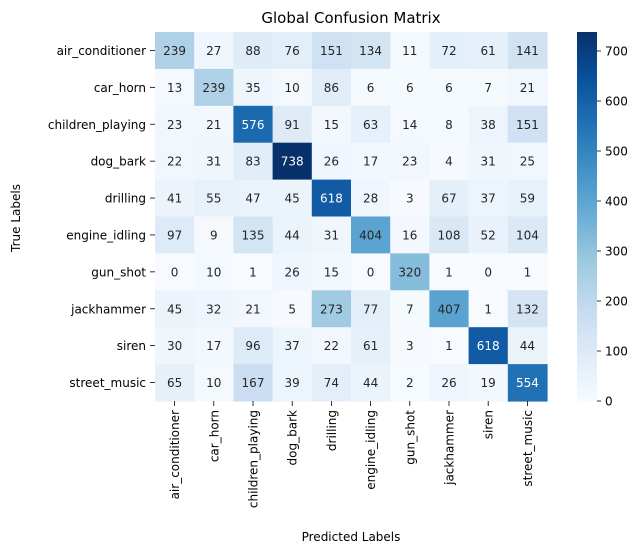 This screenshot has height=555, width=639. What do you see at coordinates (120, 88) in the screenshot?
I see `y-tick-label: car_horn` at bounding box center [120, 88].